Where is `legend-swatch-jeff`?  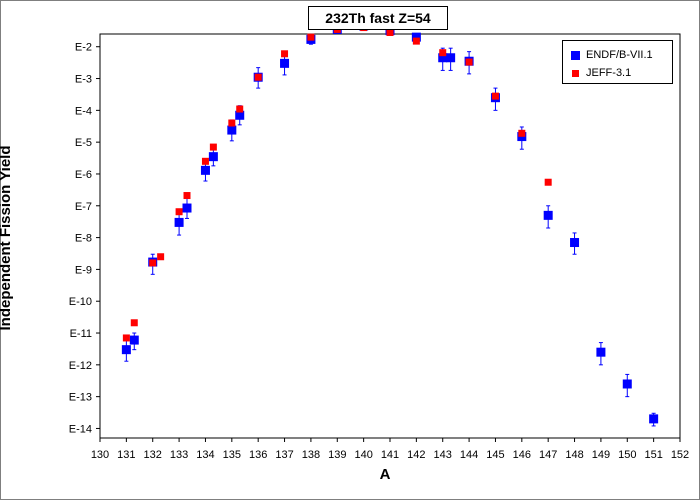
legend-swatch-jeff is located at coordinates (575, 73).